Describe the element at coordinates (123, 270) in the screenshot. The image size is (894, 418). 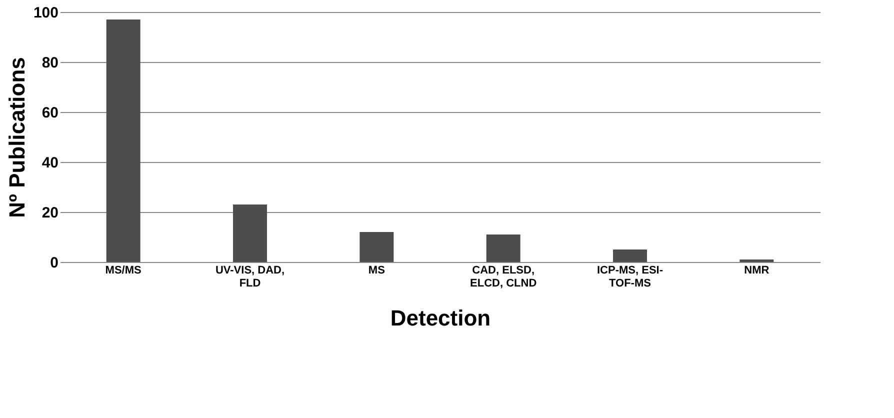
I see `x-tick-label: MS/MS` at that location.